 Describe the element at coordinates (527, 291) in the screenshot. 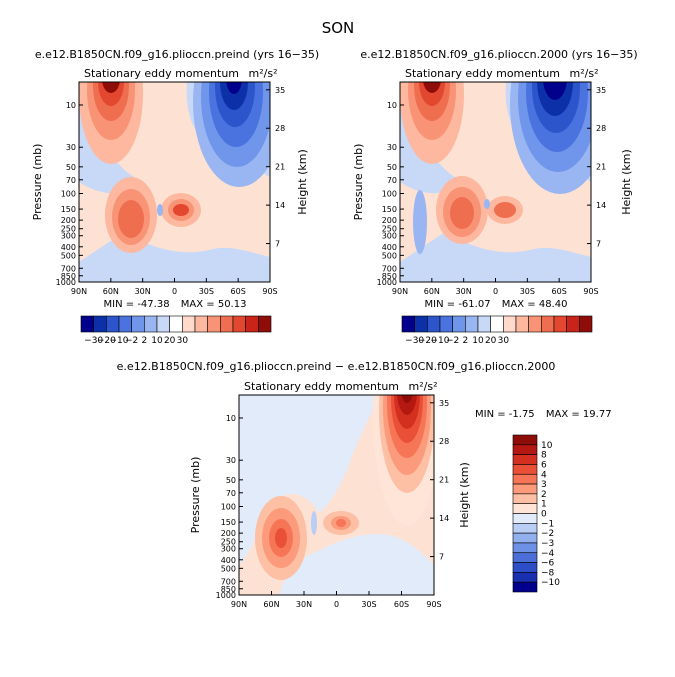

I see `x-tick-label: 30S` at that location.